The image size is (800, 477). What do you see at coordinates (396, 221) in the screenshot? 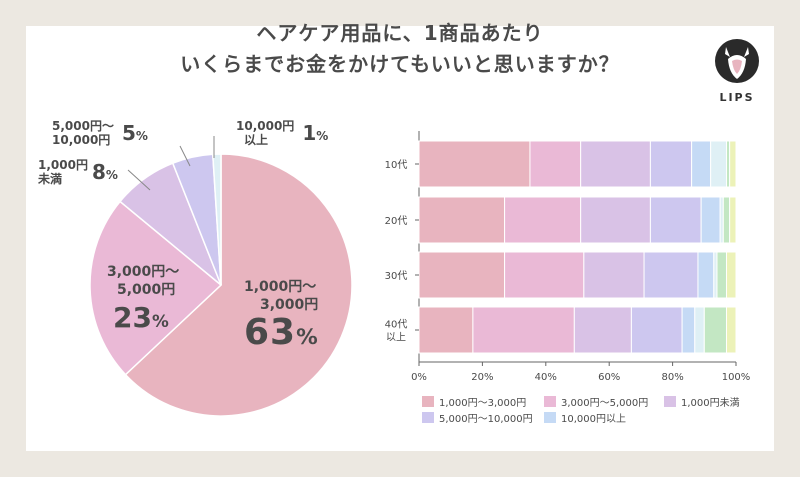
I see `bar-category-label: 20代` at bounding box center [396, 221].